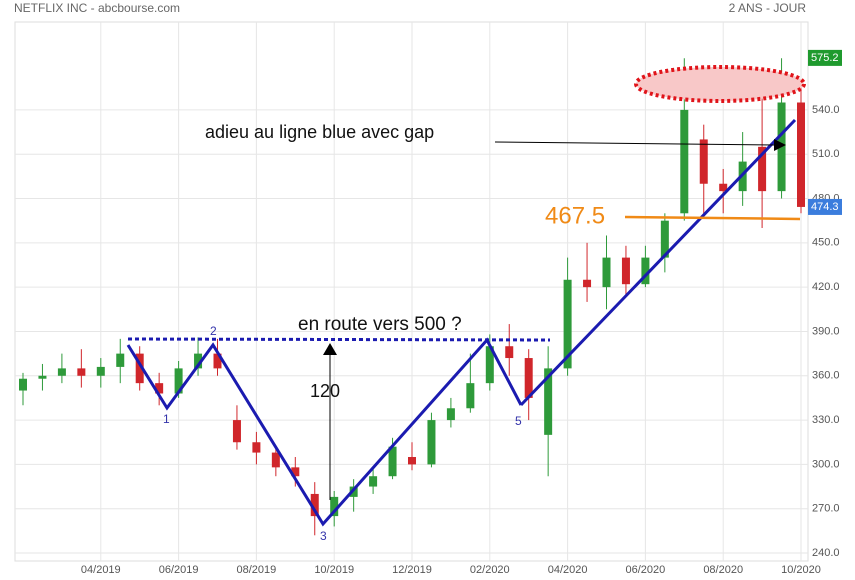  Describe the element at coordinates (826, 110) in the screenshot. I see `y-tick-label: 540.0` at that location.